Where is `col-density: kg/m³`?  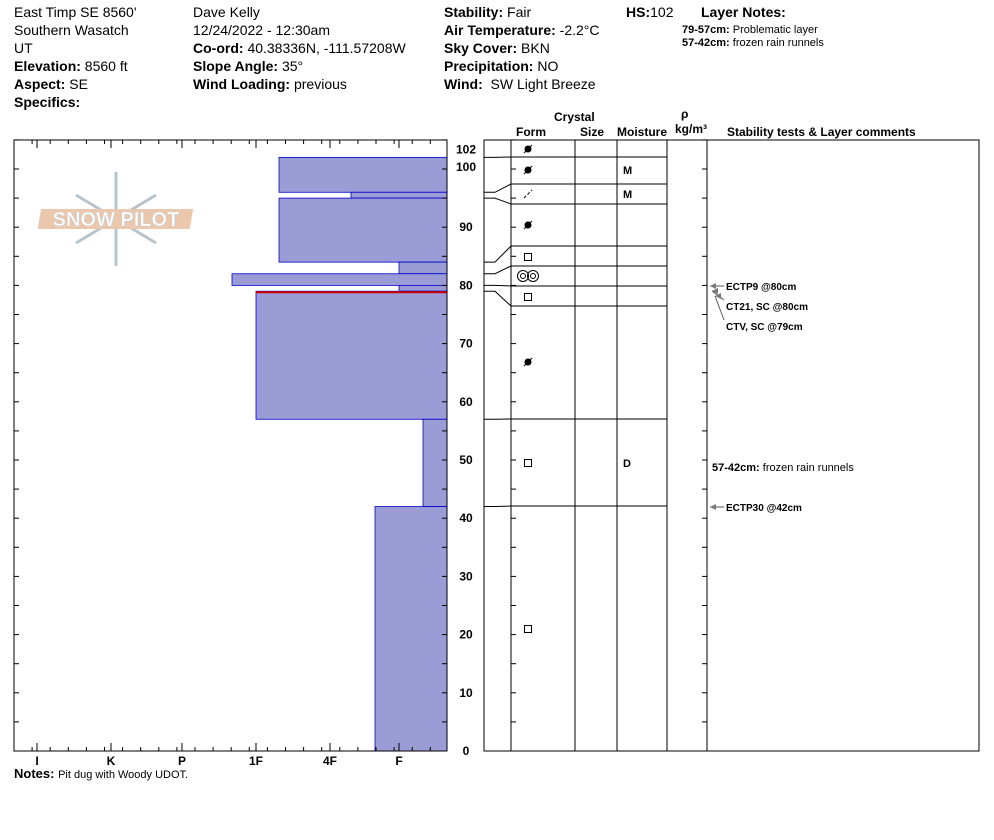
col-density: kg/m³ is located at coordinates (691, 129).